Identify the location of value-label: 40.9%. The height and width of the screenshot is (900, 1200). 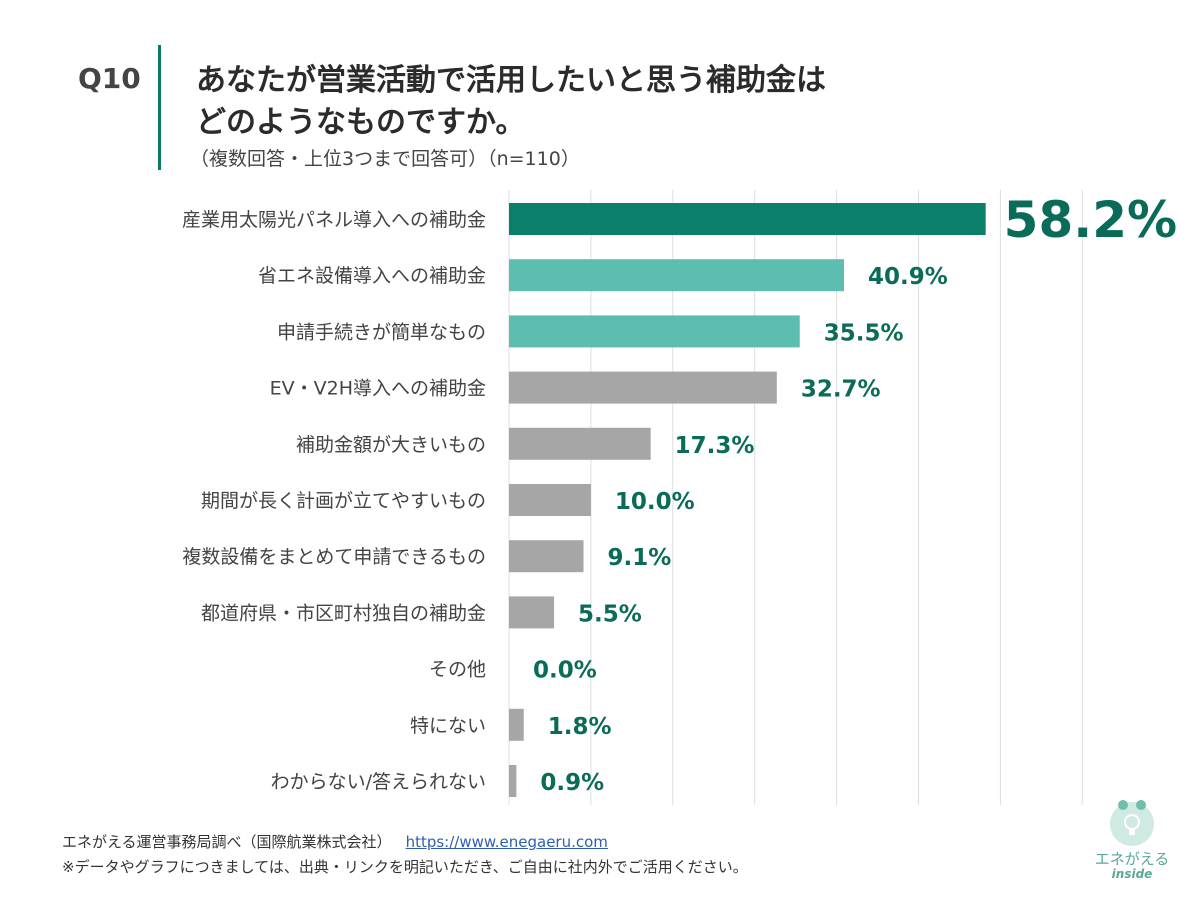
(908, 277).